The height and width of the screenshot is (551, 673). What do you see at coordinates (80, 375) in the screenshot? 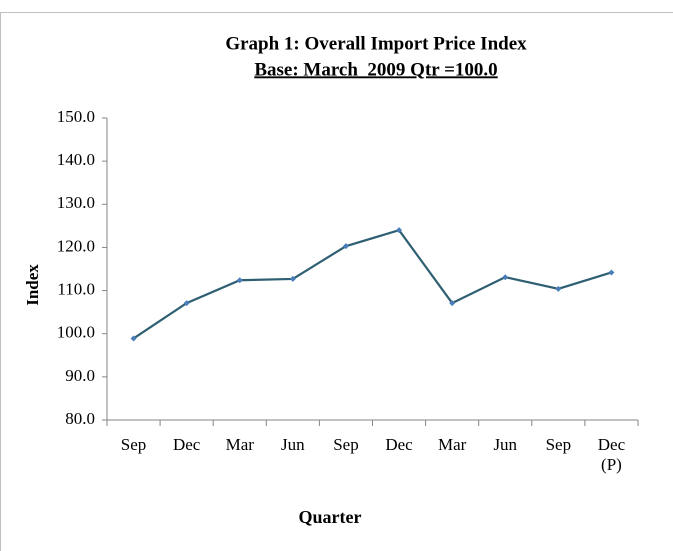
I see `y-tick-label: 90.0` at bounding box center [80, 375].